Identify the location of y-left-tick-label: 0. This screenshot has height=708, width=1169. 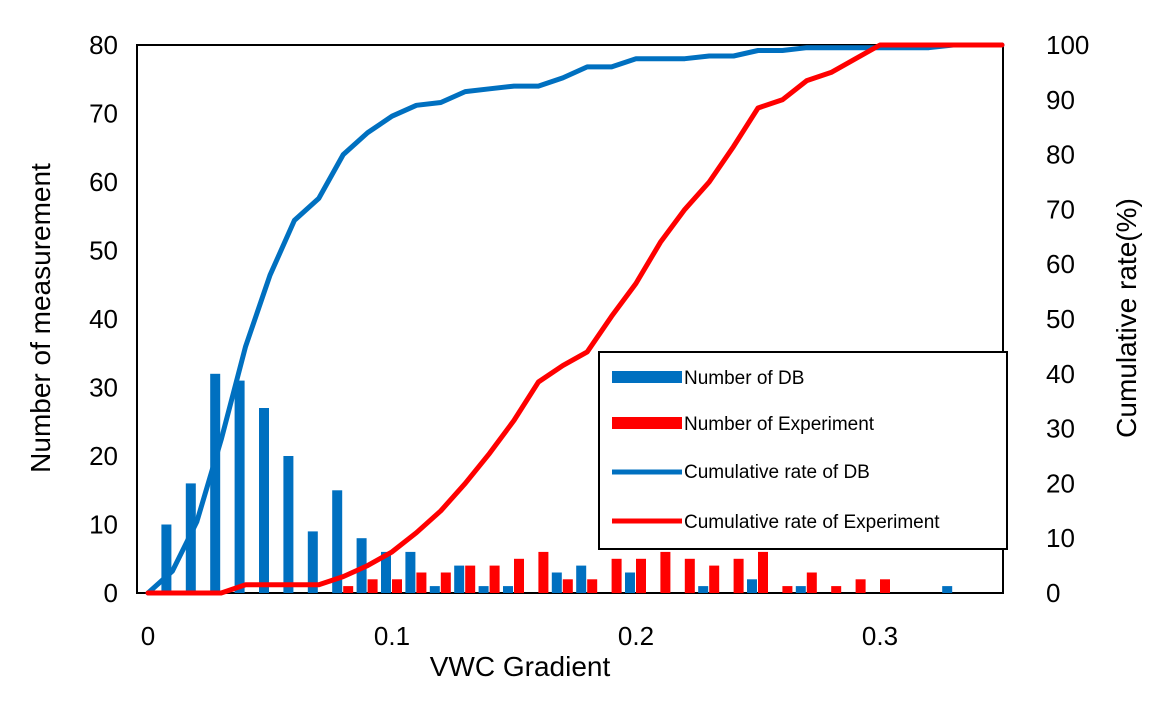
(111, 593).